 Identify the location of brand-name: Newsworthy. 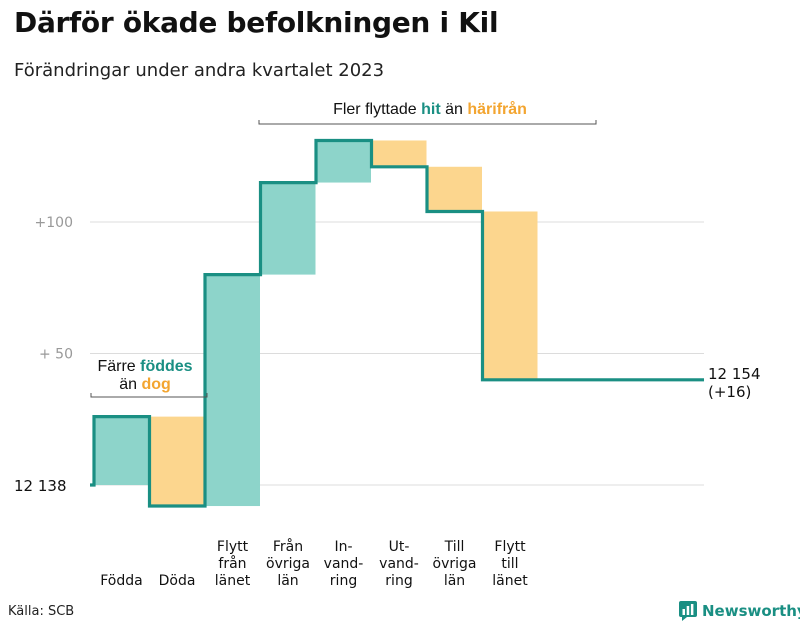
(751, 611).